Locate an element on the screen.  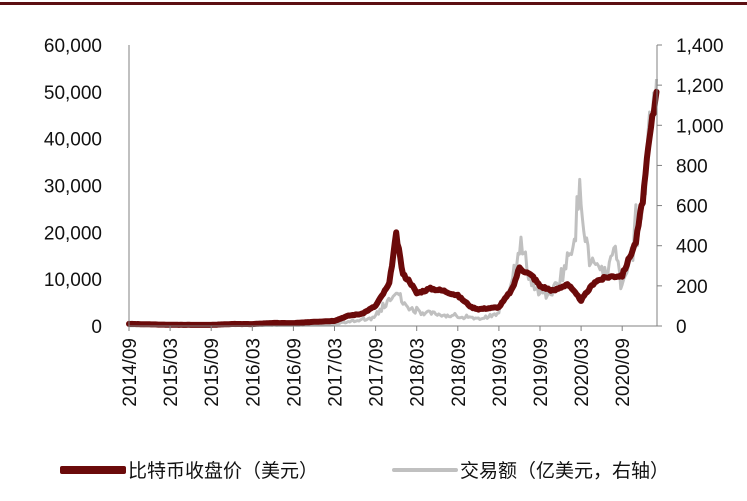
legend-item-volume: 交易额（亿美元，右轴） is located at coordinates (530, 469).